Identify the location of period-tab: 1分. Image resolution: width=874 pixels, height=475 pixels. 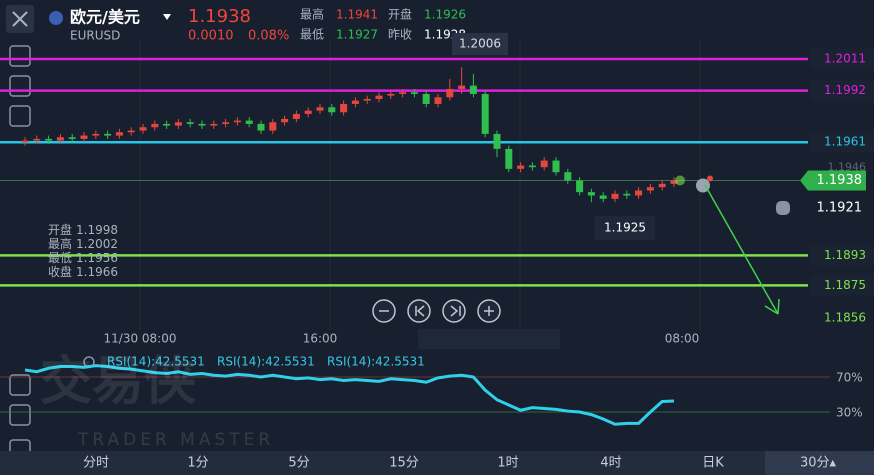
(197, 463).